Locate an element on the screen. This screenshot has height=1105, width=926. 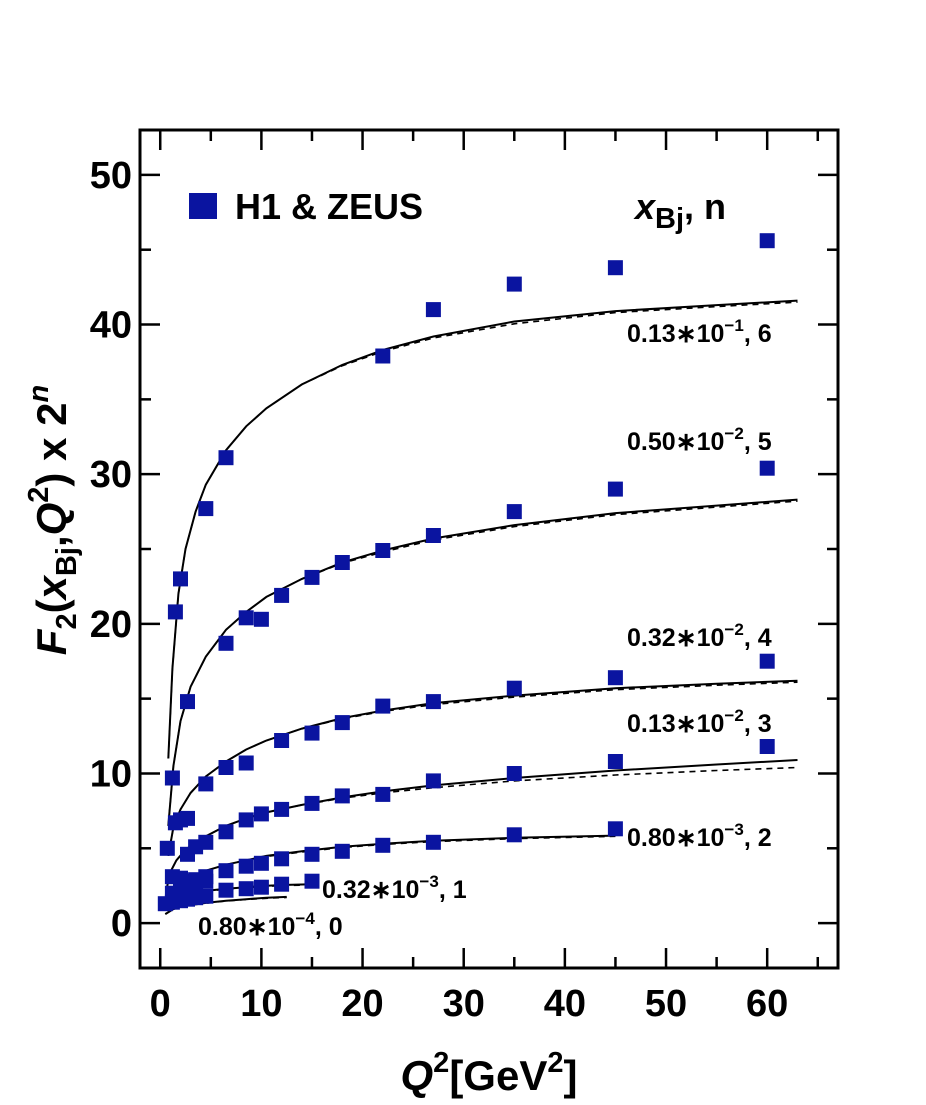
curve-label-main: 0.50∗10 is located at coordinates (675, 442).